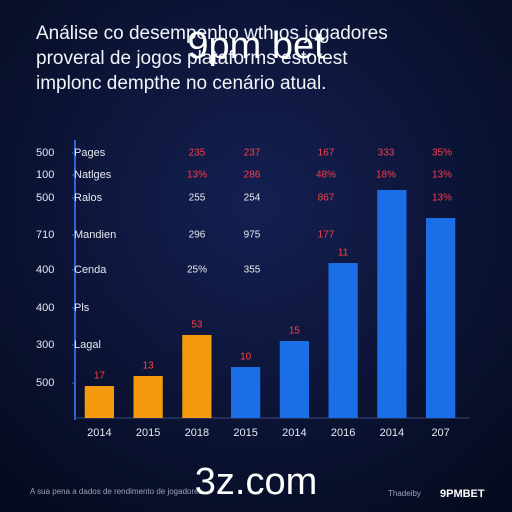 The height and width of the screenshot is (512, 512). What do you see at coordinates (197, 270) in the screenshot?
I see `table-cell: 25%` at bounding box center [197, 270].